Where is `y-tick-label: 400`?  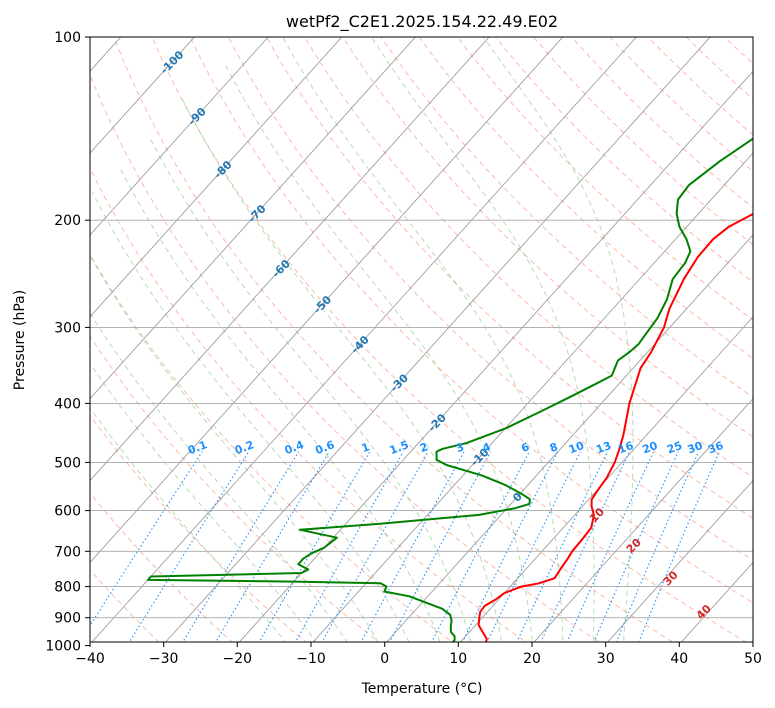 y-tick-label: 400 is located at coordinates (67, 404).